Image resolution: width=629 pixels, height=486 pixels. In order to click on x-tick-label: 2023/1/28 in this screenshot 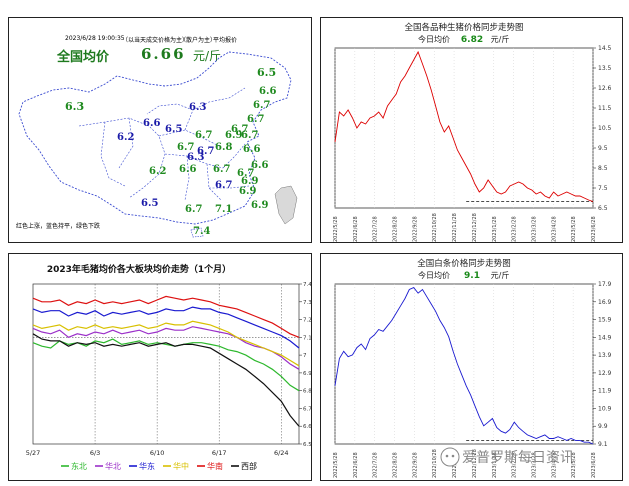, I will do `click(495, 229)`.